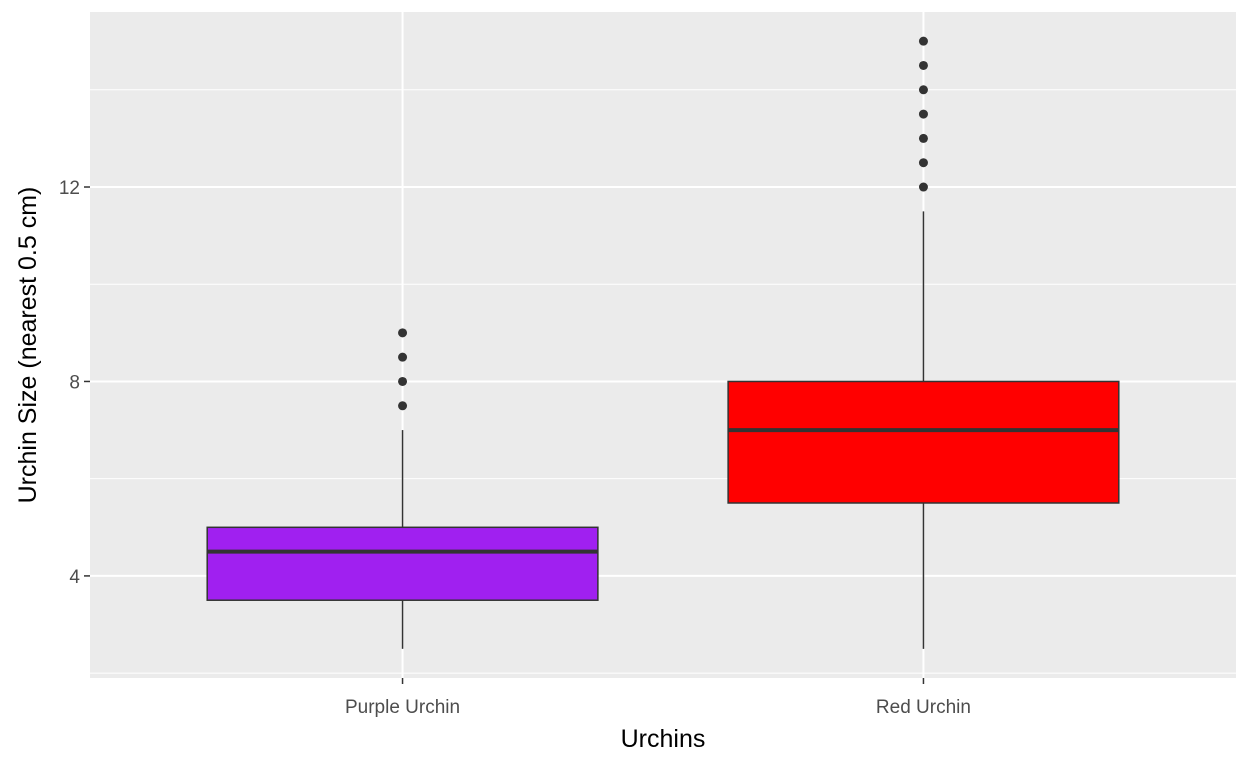 The image size is (1248, 768). What do you see at coordinates (28, 345) in the screenshot?
I see `y-axis-title: Urchin Size (nearest 0.5 cm)` at bounding box center [28, 345].